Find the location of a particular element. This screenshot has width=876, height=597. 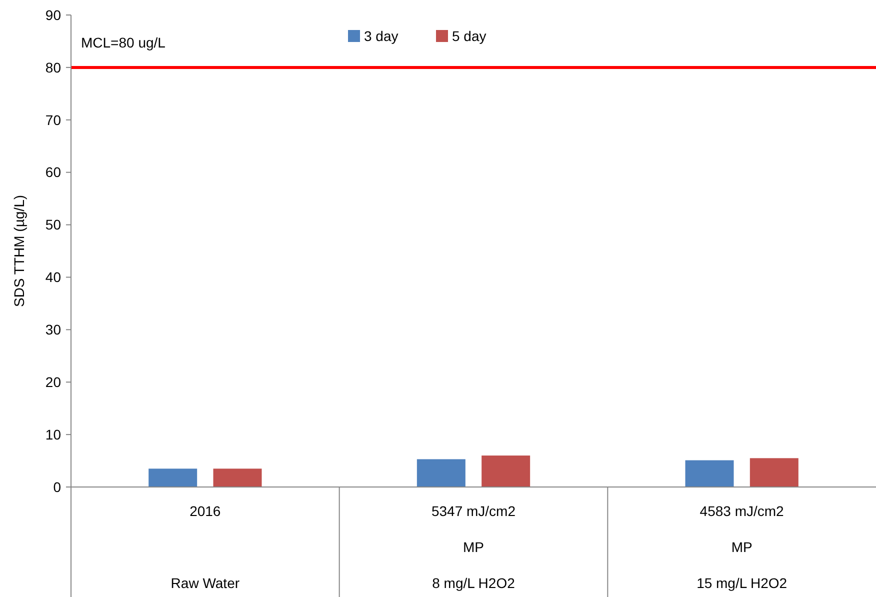

y-tick-label: 40 is located at coordinates (53, 277).